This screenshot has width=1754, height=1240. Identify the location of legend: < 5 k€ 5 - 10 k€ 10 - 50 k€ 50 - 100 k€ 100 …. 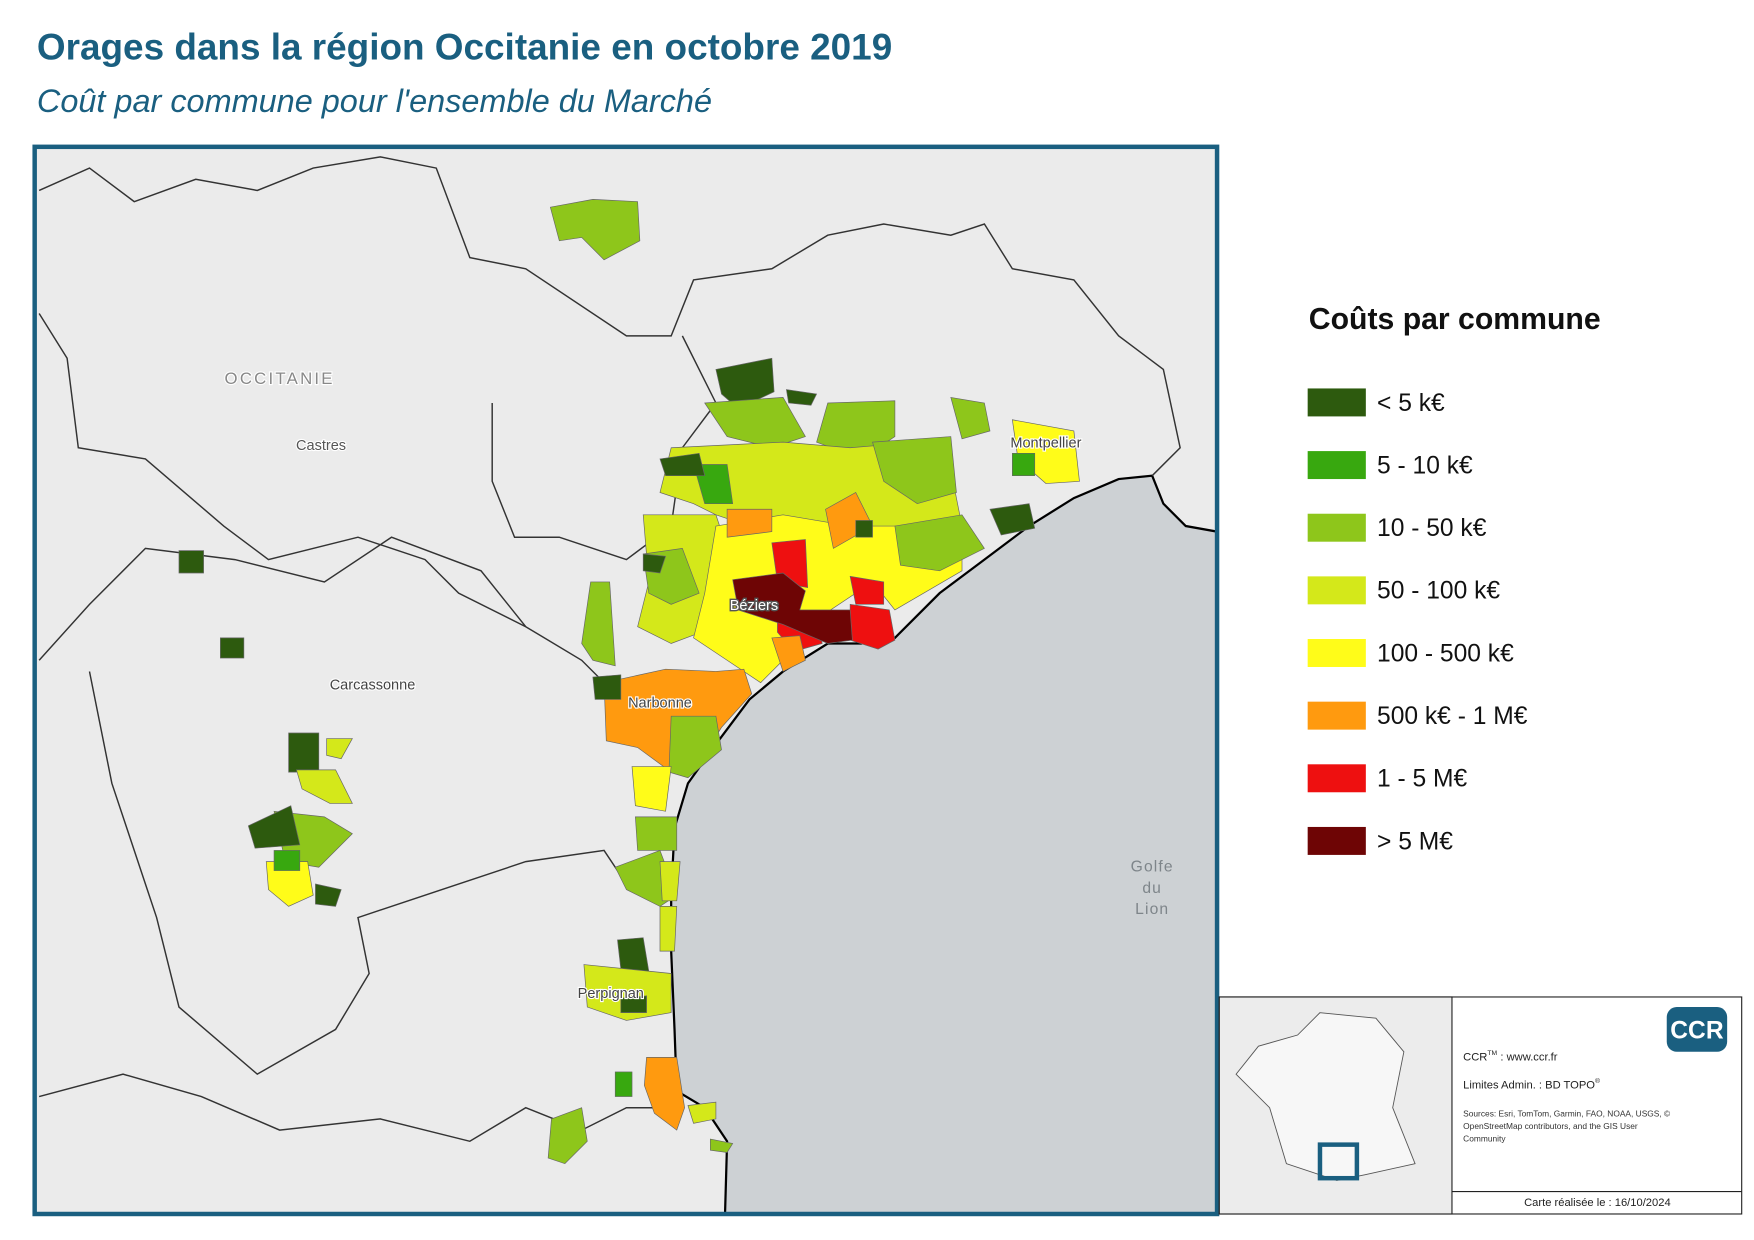
(1417, 621).